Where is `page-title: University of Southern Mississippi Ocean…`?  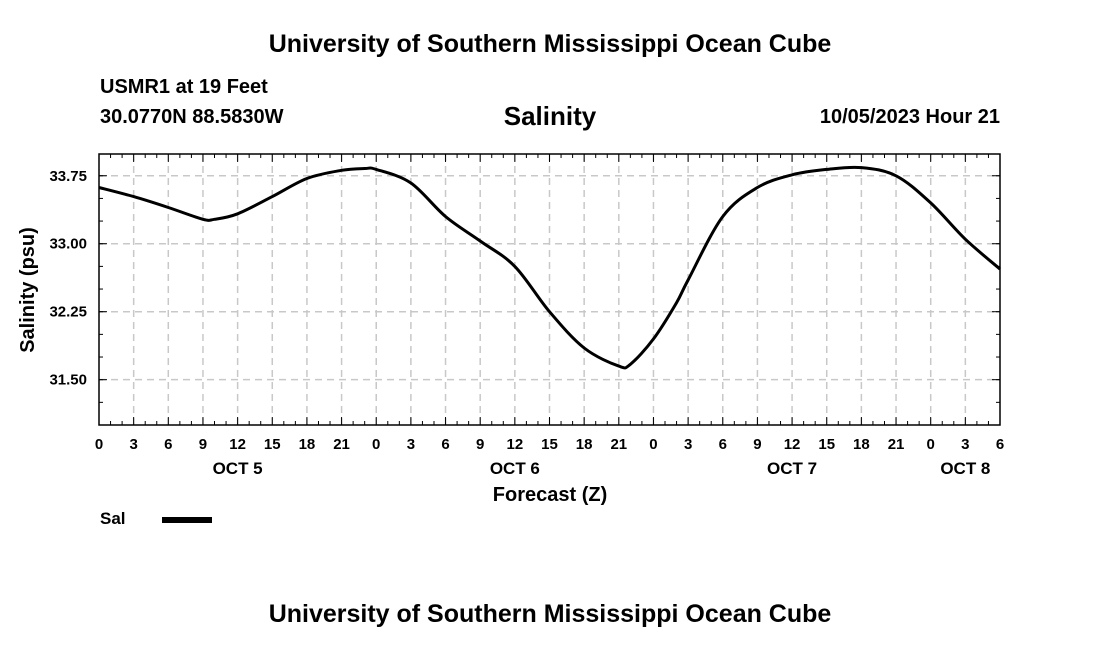
page-title: University of Southern Mississippi Ocean… is located at coordinates (550, 44).